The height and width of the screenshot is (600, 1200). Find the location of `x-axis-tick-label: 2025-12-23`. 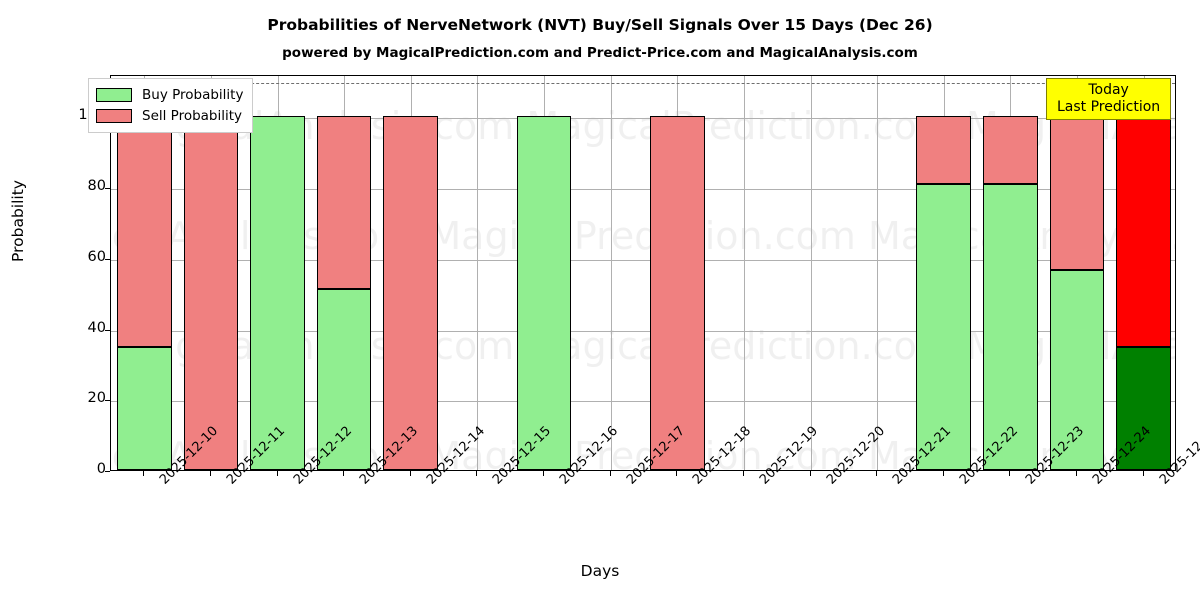

x-axis-tick-label: 2025-12-23 is located at coordinates (1055, 456).